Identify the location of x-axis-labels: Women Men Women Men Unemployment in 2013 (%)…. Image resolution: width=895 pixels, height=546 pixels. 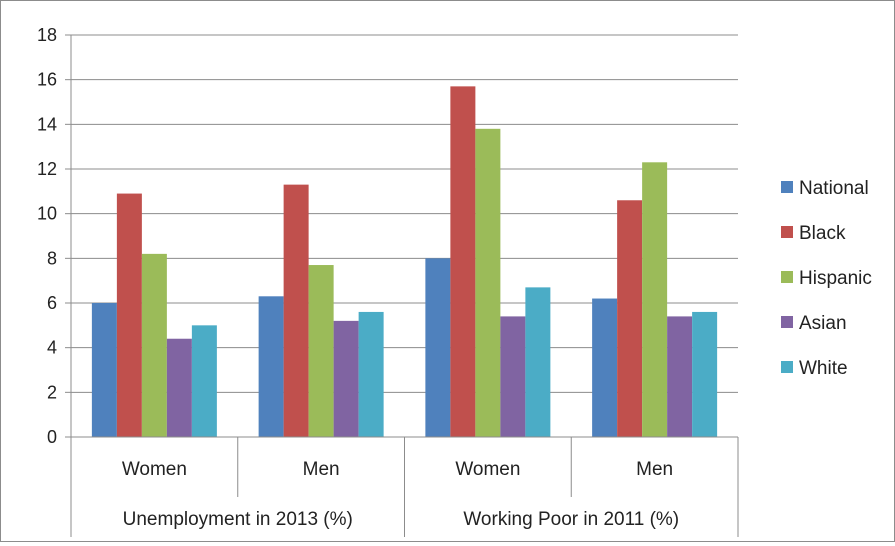
(400, 494).